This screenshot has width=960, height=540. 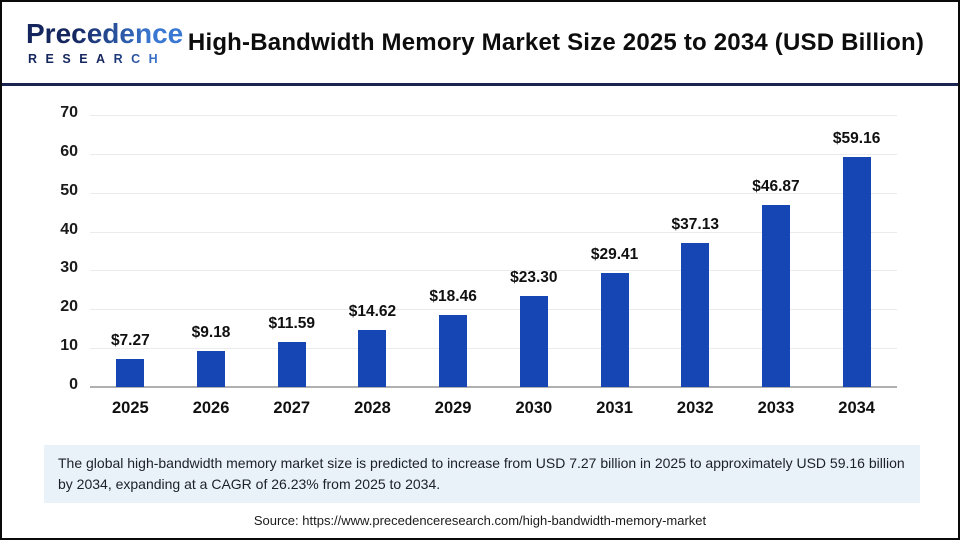 I want to click on x-axis-category-label: 2025, so click(x=130, y=408).